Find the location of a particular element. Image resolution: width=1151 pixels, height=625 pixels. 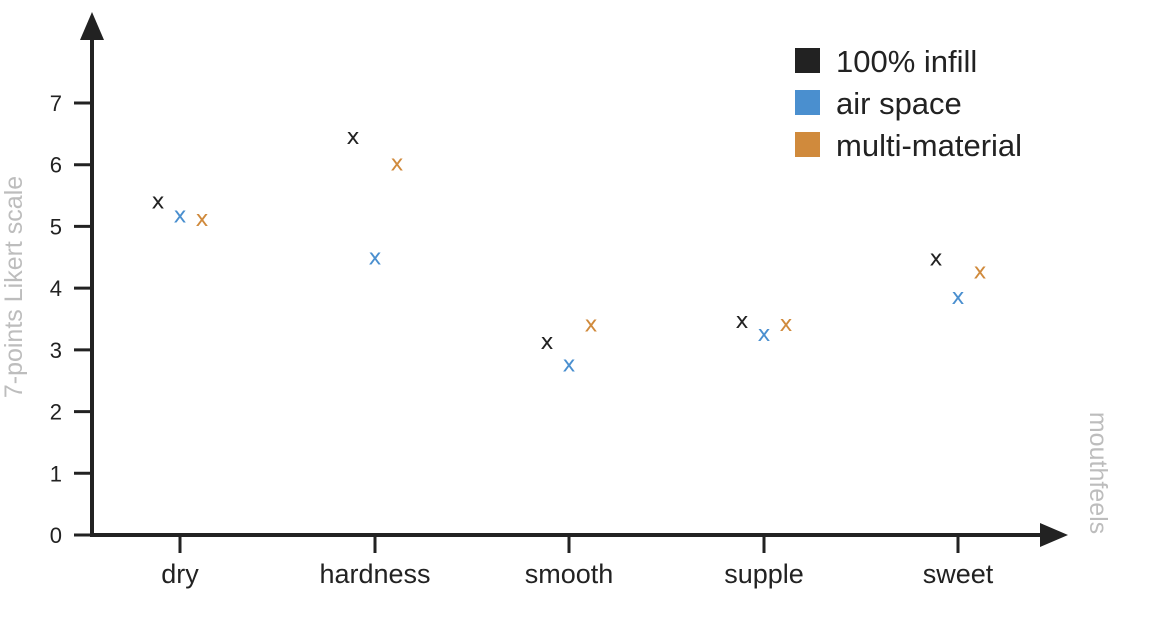

x-axis-title: mouthfeels is located at coordinates (1098, 473).